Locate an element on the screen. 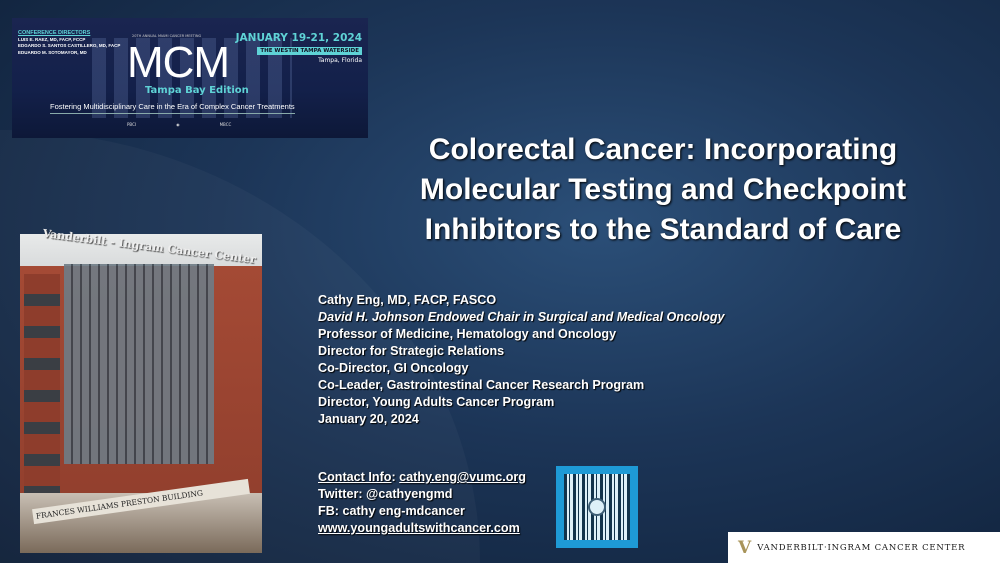 This screenshot has height=563, width=1000. contact-label: Contact Info is located at coordinates (355, 477).